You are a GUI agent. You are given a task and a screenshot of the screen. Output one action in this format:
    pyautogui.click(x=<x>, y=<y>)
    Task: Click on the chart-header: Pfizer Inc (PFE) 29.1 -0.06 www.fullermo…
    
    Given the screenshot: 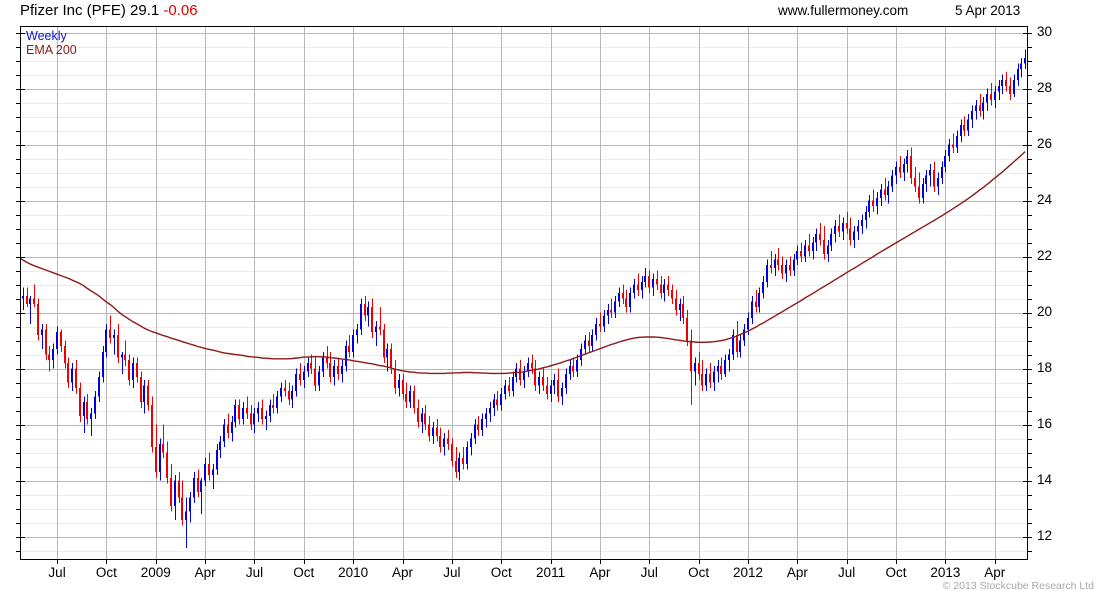 What is the action you would take?
    pyautogui.click(x=550, y=11)
    